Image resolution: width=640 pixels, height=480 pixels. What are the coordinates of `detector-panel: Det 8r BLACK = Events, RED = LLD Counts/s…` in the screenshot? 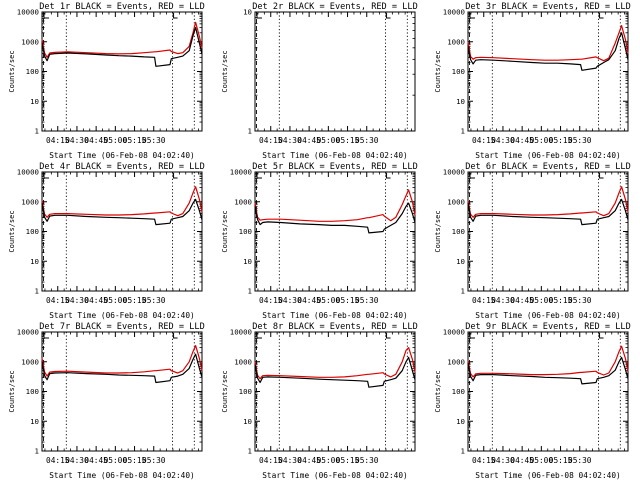 It's located at (319, 400).